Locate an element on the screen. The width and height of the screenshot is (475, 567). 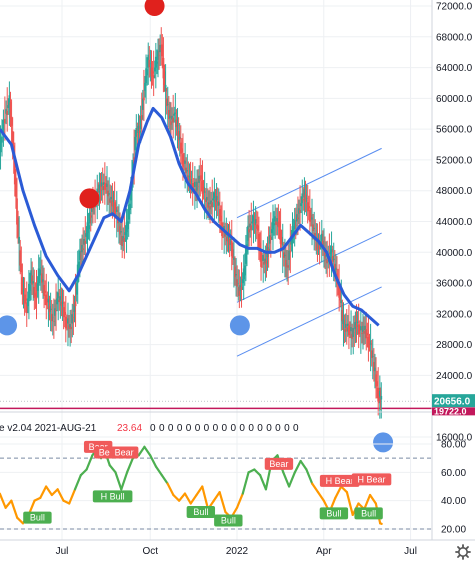
price-tick-label: 44000.0 is located at coordinates (454, 222).